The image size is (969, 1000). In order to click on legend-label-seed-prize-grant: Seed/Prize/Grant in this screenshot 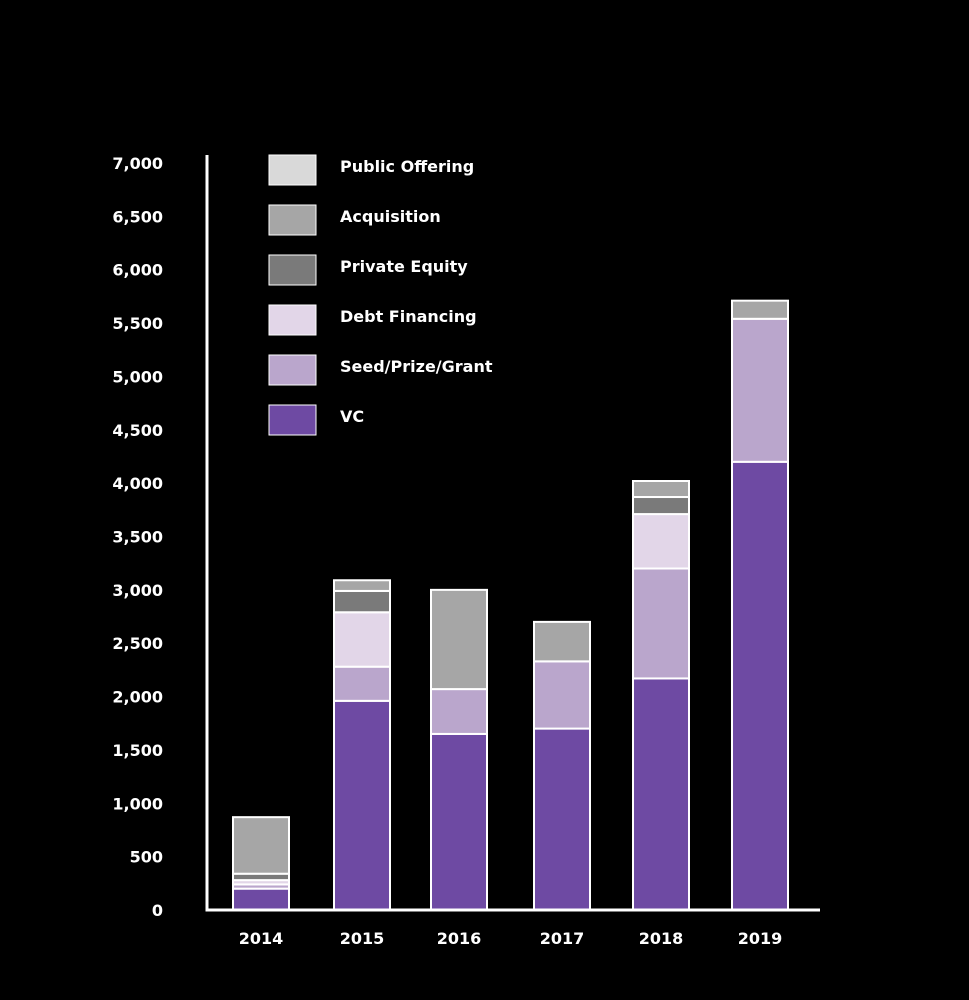, I will do `click(416, 366)`.